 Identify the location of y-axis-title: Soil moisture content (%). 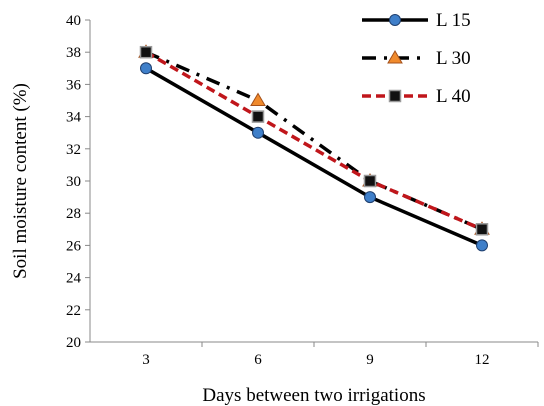
(20, 181).